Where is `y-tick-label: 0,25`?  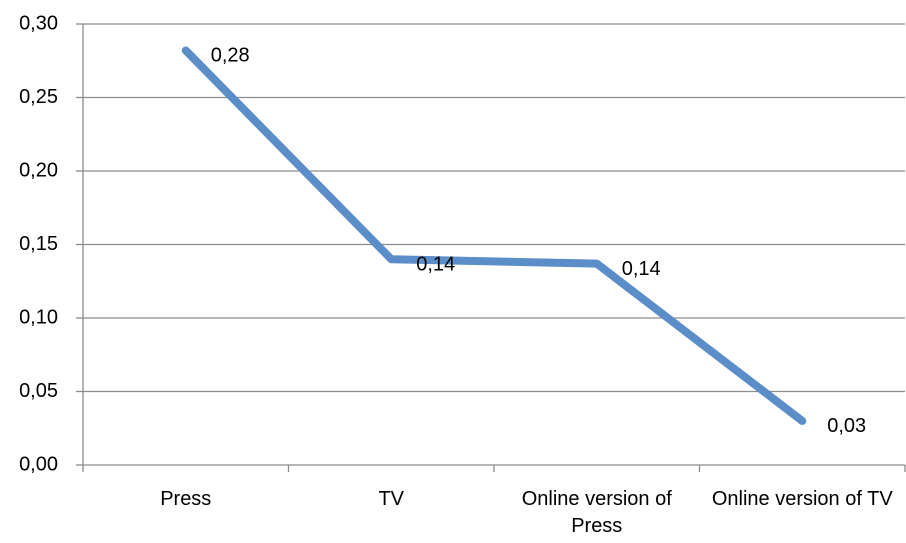 y-tick-label: 0,25 is located at coordinates (38, 97).